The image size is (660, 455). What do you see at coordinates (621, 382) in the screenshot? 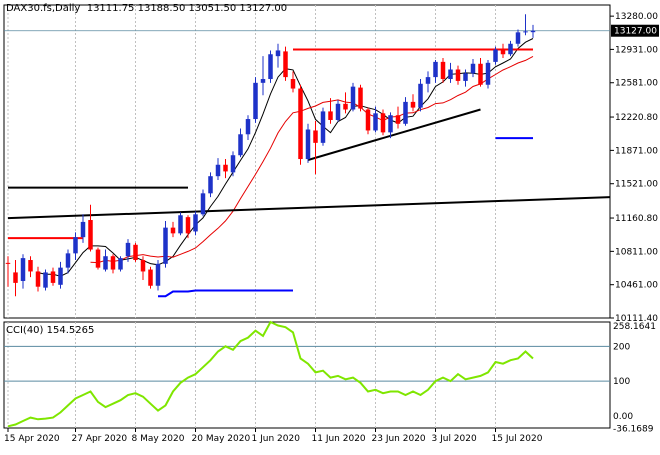
I see `cci-y-tick-label: 100` at bounding box center [621, 382].